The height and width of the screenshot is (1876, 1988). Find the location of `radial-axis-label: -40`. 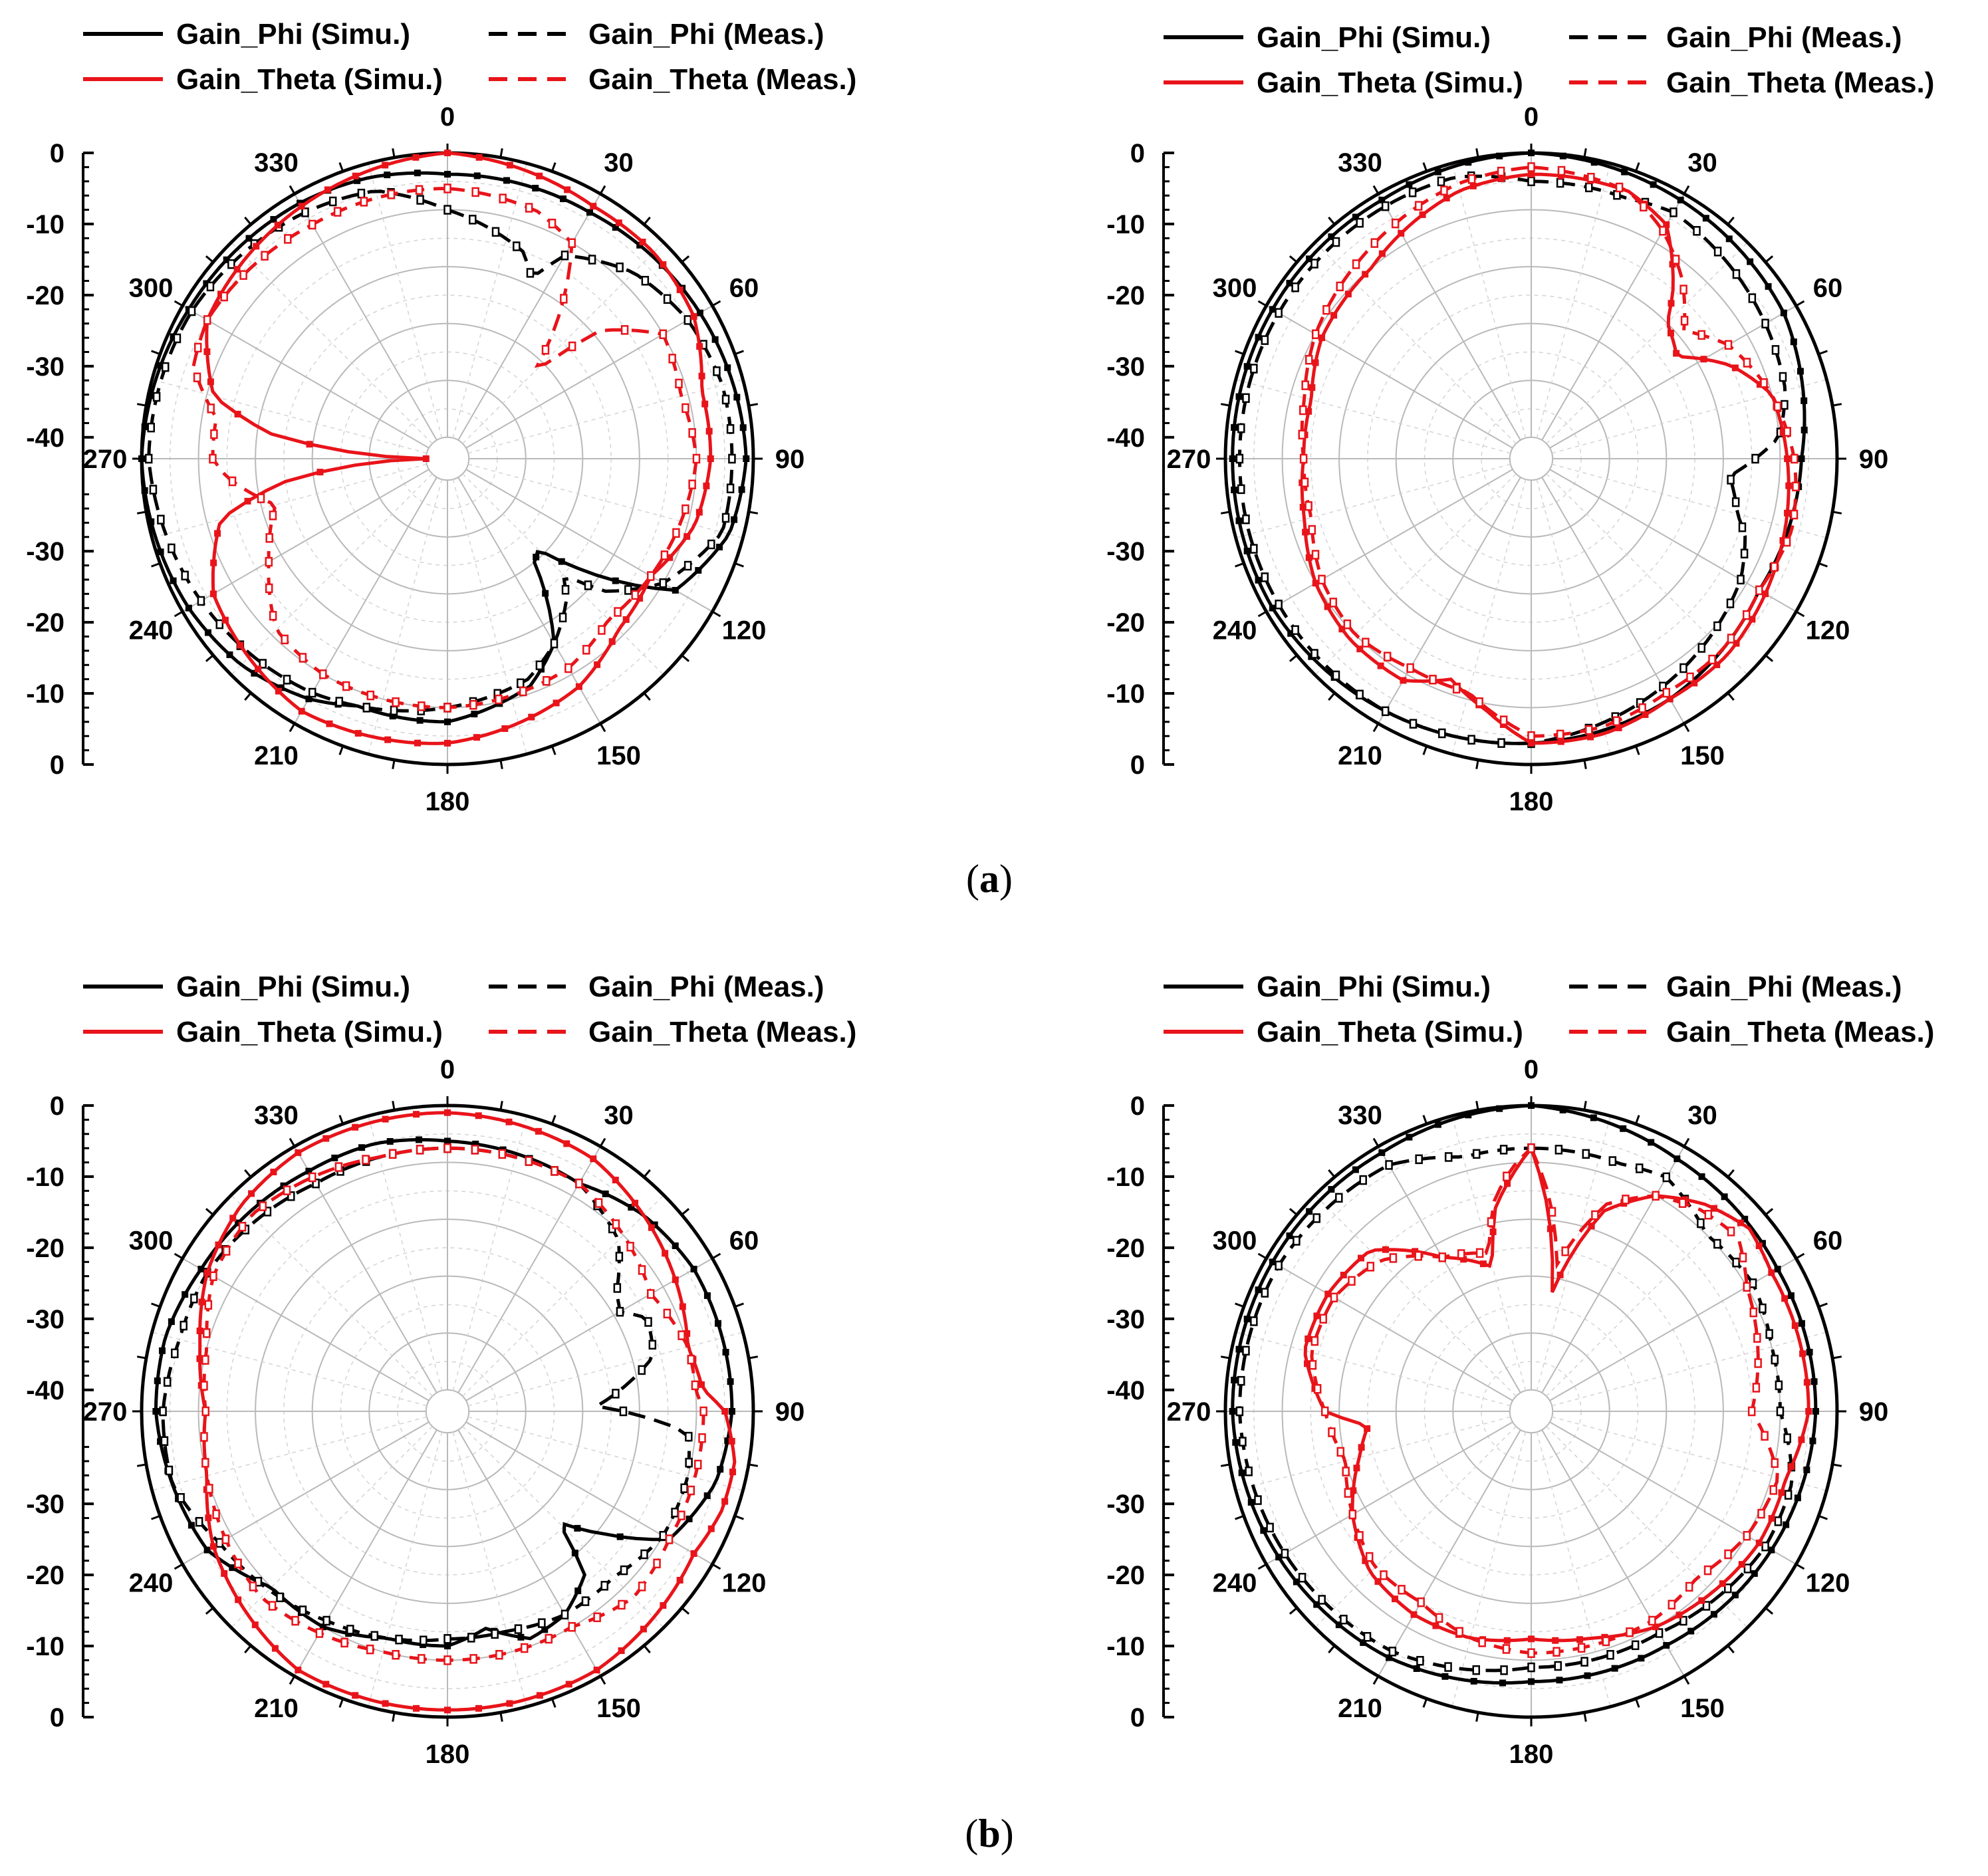

radial-axis-label: -40 is located at coordinates (45, 1391).